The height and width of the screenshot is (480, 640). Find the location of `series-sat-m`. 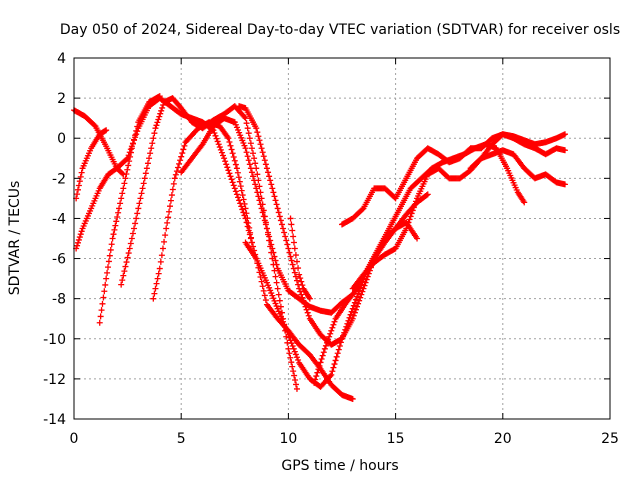

series-sat-m is located at coordinates (300, 258).